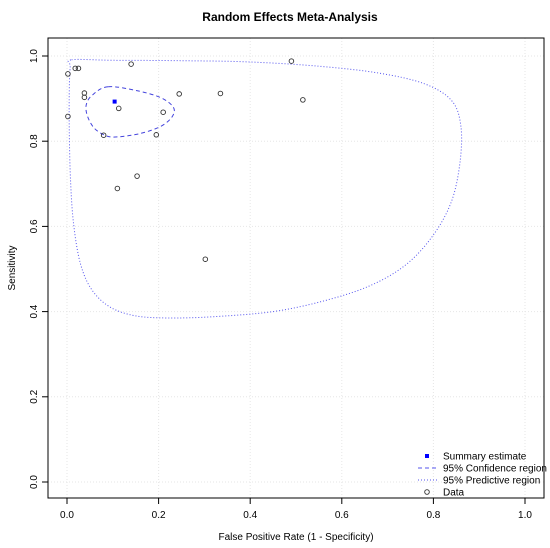  I want to click on legend-item-data: Data, so click(444, 493).